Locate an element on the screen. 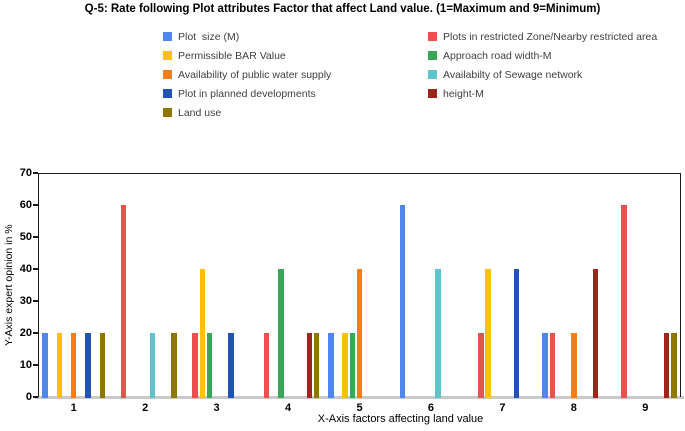 The height and width of the screenshot is (431, 685). x-tick-label: 1 is located at coordinates (73, 408).